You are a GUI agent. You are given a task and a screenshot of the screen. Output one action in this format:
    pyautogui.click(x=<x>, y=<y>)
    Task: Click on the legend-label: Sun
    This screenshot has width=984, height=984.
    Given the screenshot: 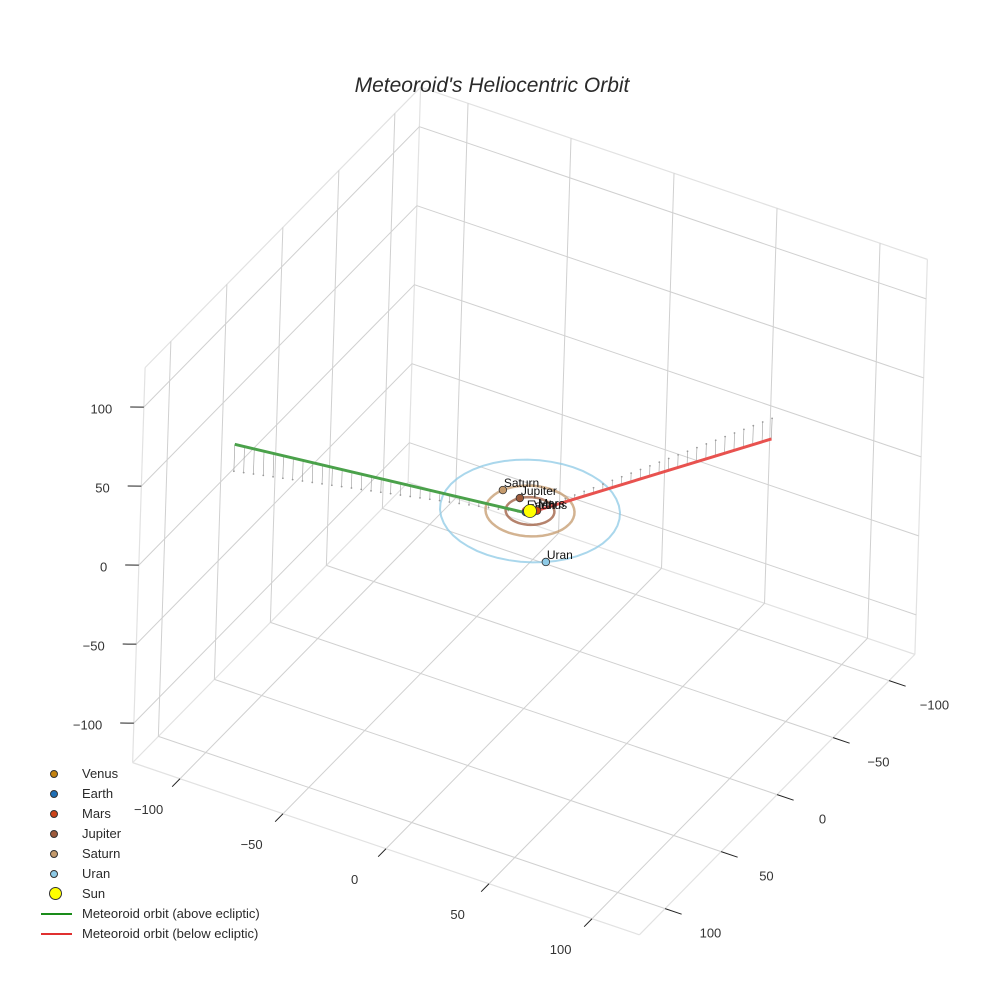 What is the action you would take?
    pyautogui.click(x=94, y=893)
    